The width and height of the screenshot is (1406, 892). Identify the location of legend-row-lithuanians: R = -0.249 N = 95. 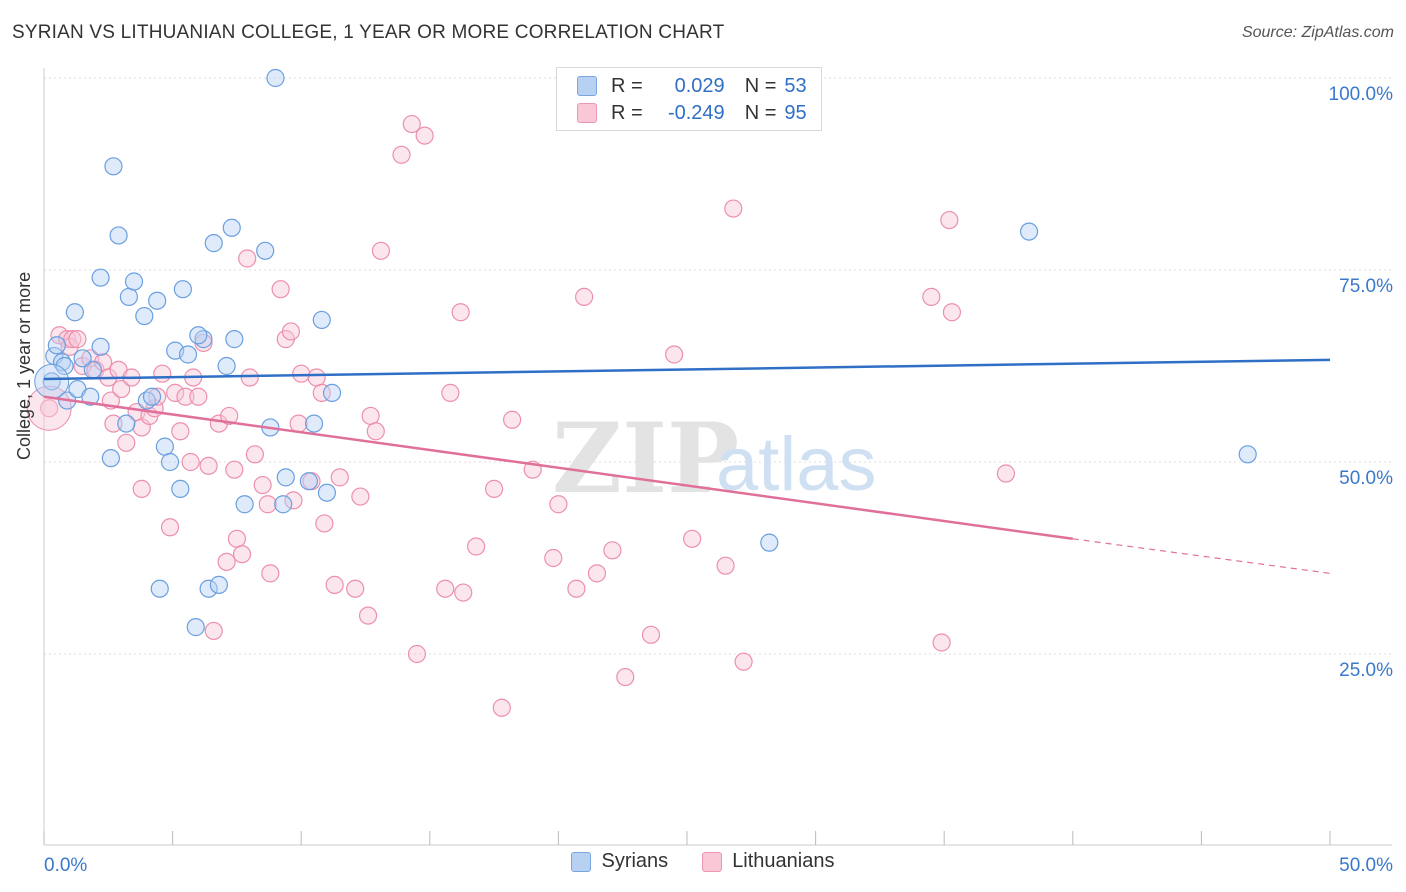
(692, 113).